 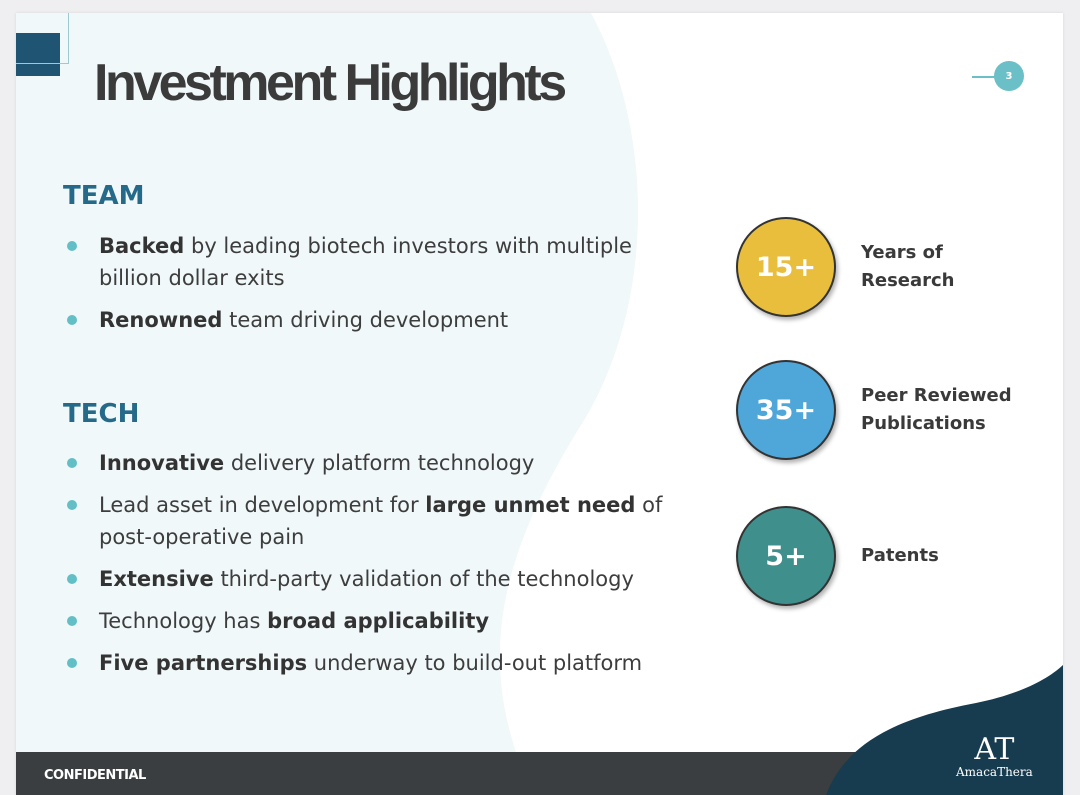 What do you see at coordinates (786, 267) in the screenshot?
I see `stat-circle: 15+` at bounding box center [786, 267].